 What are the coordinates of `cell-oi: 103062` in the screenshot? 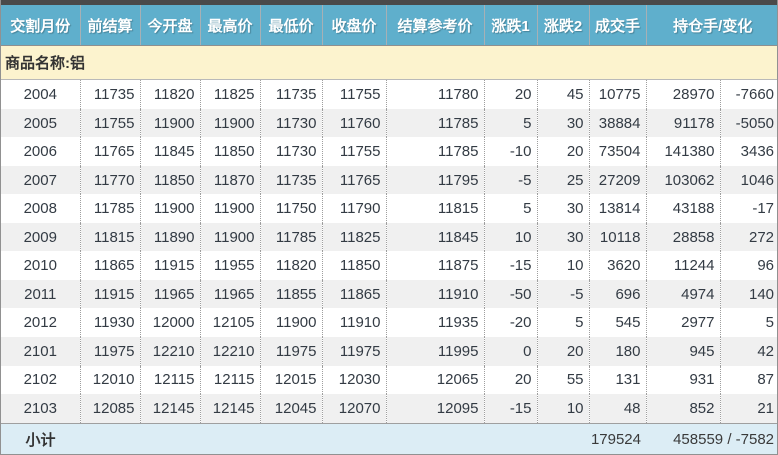 It's located at (683, 180).